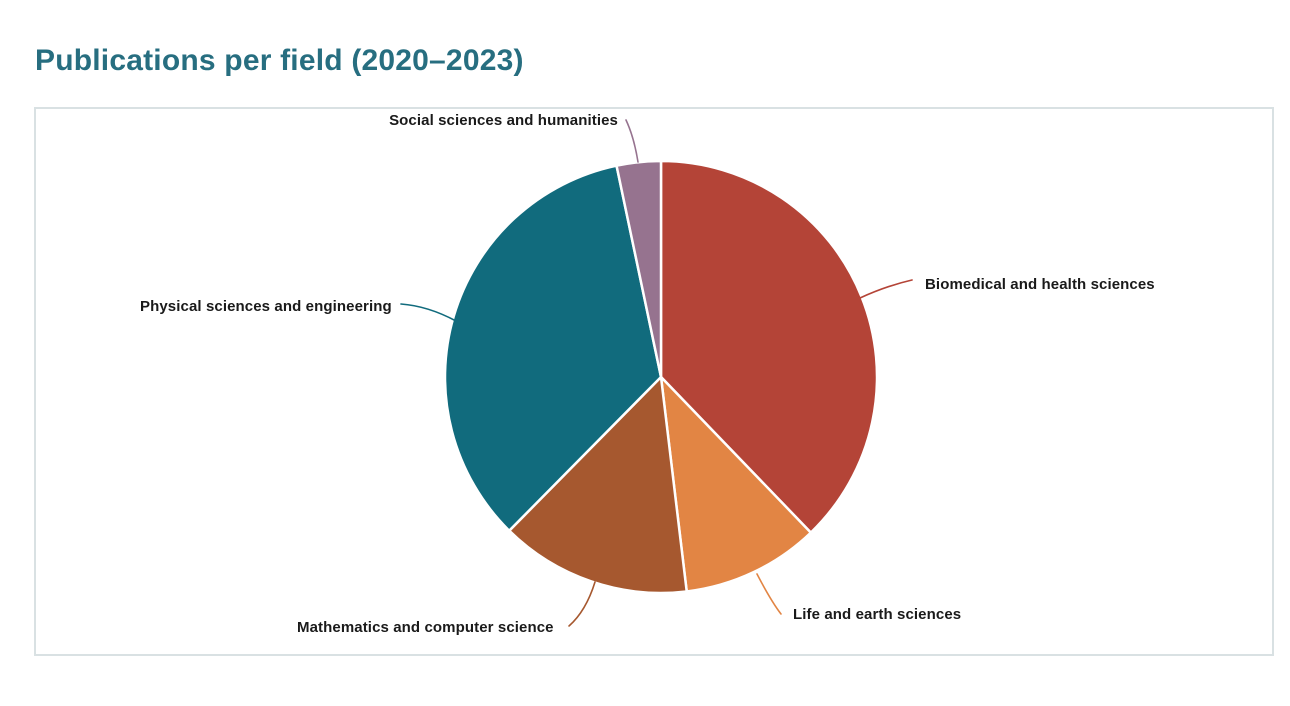  I want to click on slice-label-life-and-earth-sciences: Life and earth sciences, so click(877, 614).